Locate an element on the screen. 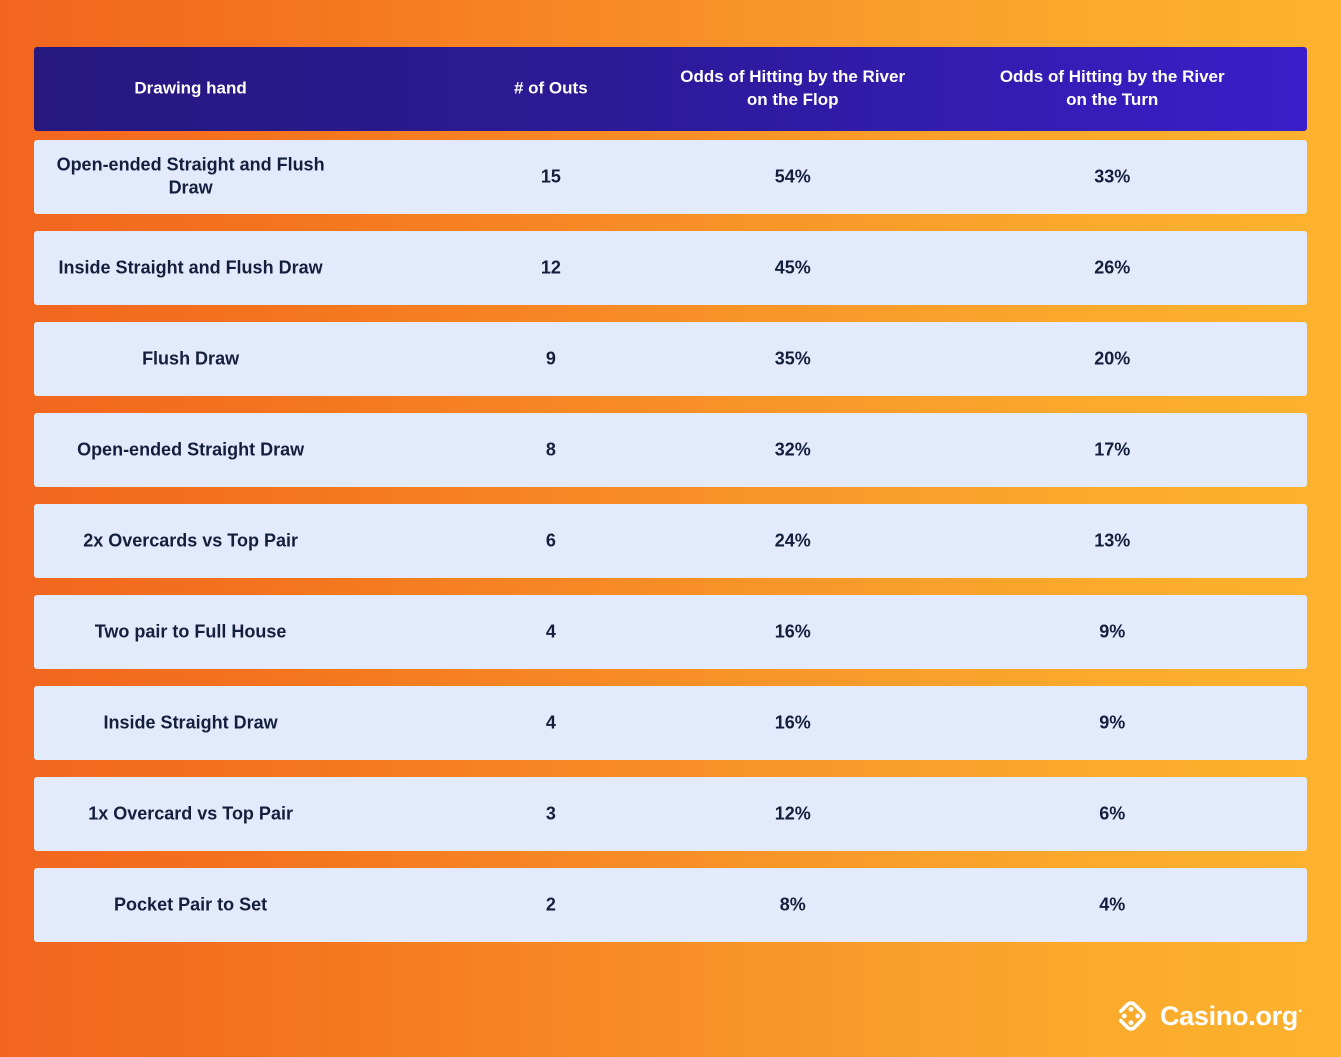 The image size is (1341, 1057). cell-outs: 12 is located at coordinates (550, 267).